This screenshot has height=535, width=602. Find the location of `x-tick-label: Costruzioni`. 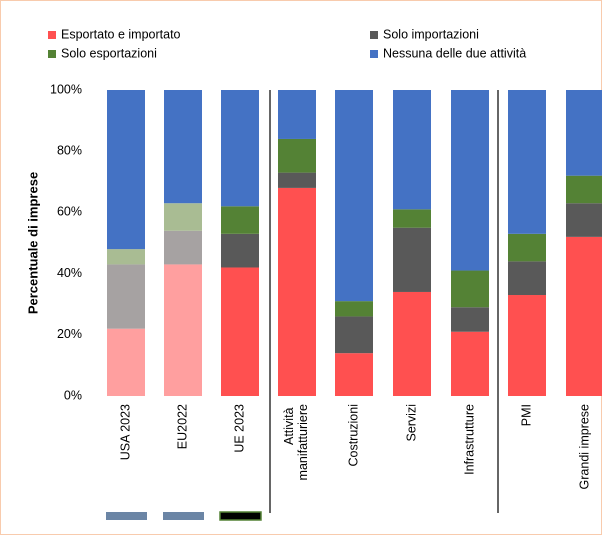

x-tick-label: Costruzioni is located at coordinates (353, 435).